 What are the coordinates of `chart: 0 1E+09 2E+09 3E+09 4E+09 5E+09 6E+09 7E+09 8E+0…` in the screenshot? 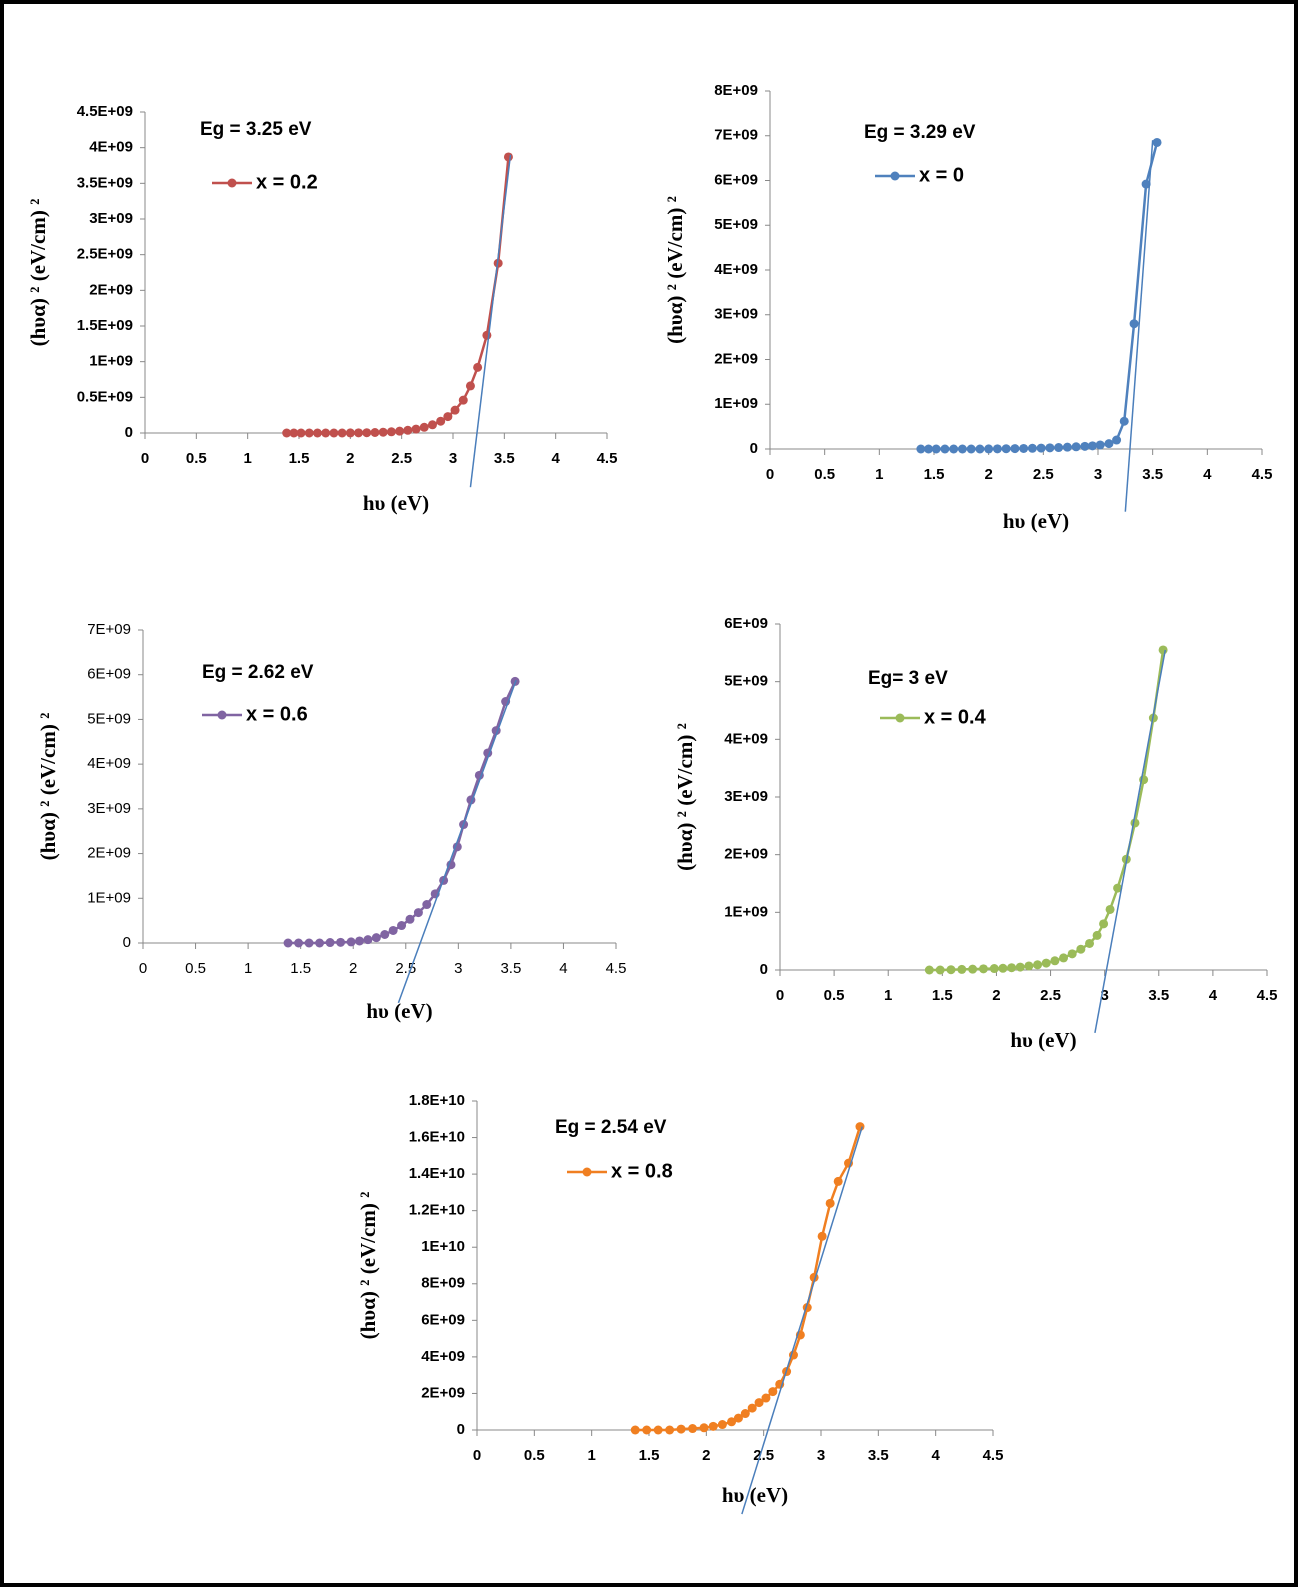 It's located at (968, 307).